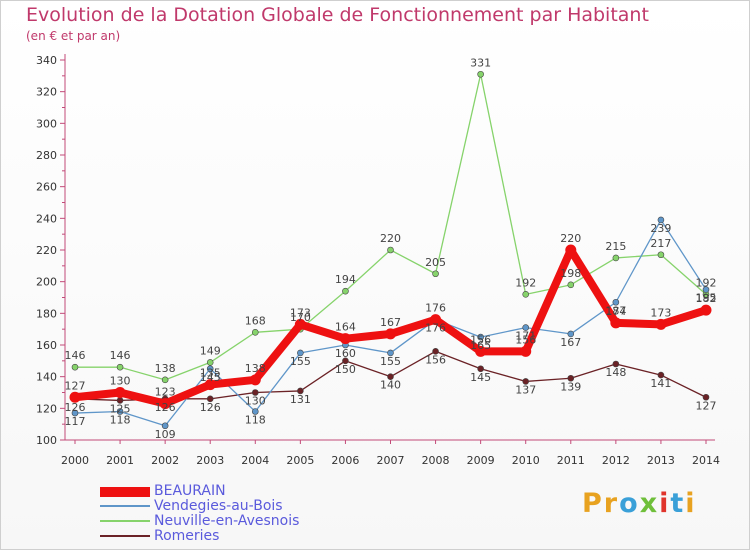 The width and height of the screenshot is (750, 550). What do you see at coordinates (46, 155) in the screenshot?
I see `y-tick-label: 280` at bounding box center [46, 155].